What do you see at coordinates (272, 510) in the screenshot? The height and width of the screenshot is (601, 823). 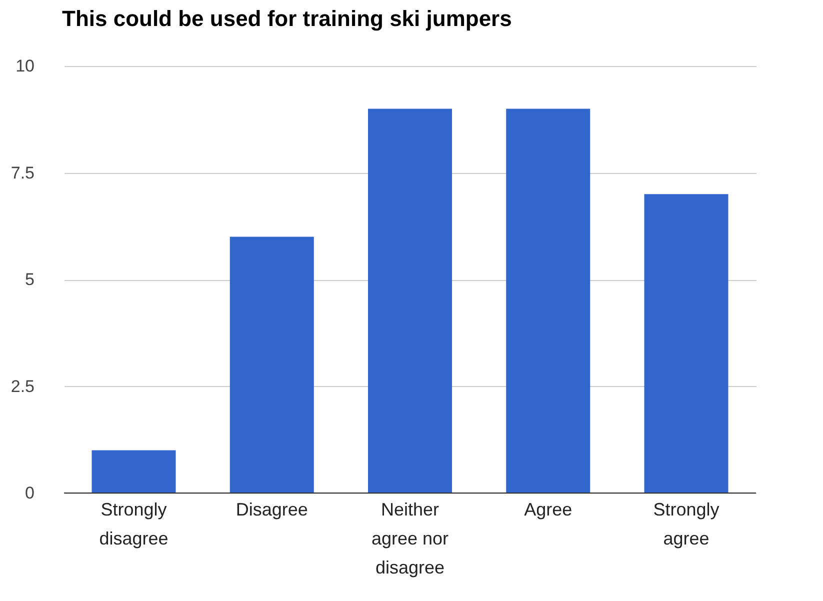 I see `x-tick-label: Disagree` at bounding box center [272, 510].